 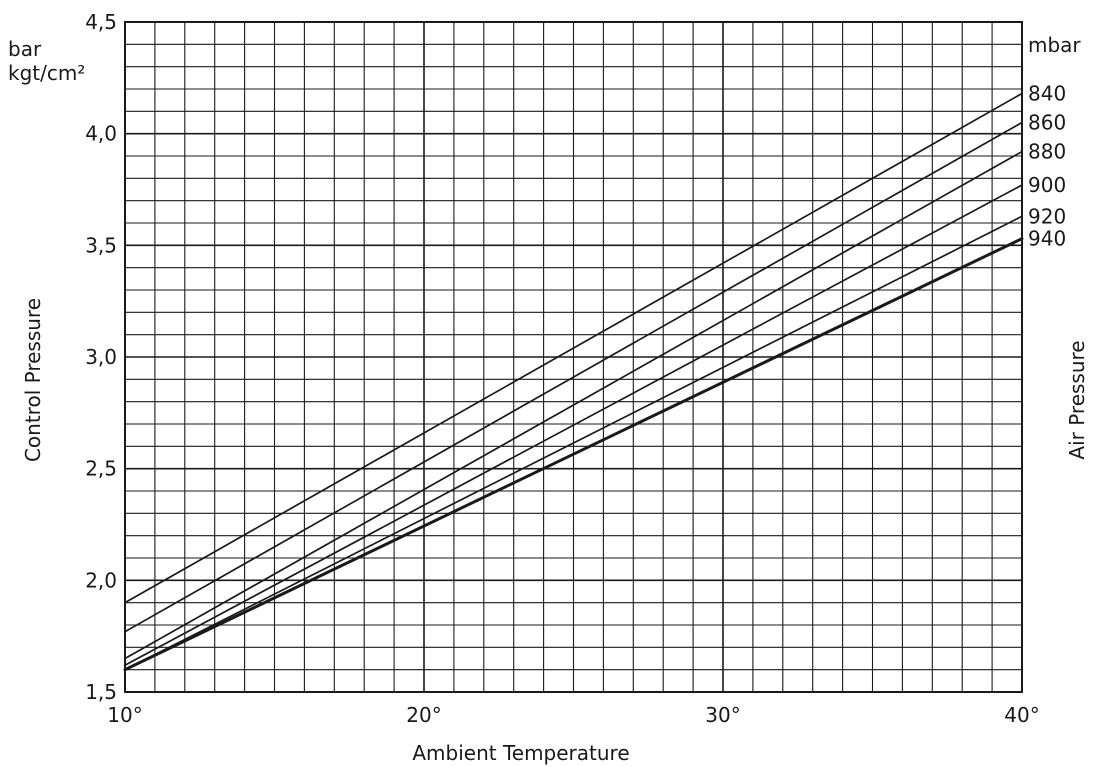 I want to click on x-tick-label: 10°, so click(x=124, y=715).